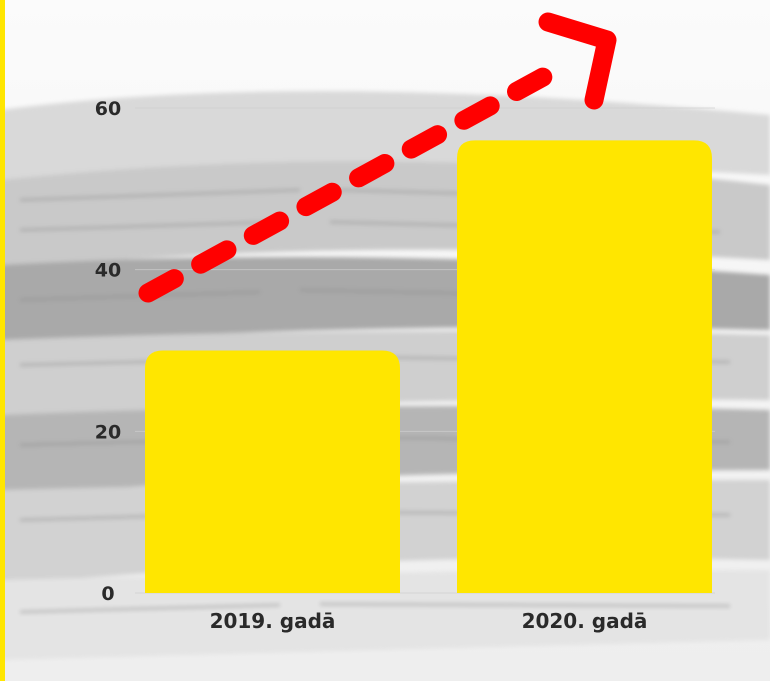 The width and height of the screenshot is (770, 681). What do you see at coordinates (577, 61) in the screenshot?
I see `trend-arrow-head` at bounding box center [577, 61].